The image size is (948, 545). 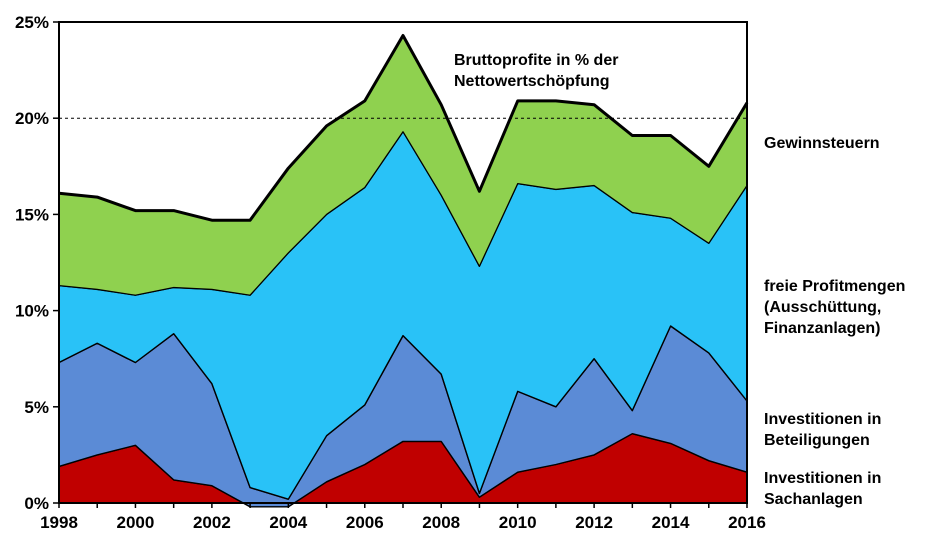 What do you see at coordinates (834, 286) in the screenshot?
I see `label-freie-profitmengen-1: freie Profitmengen` at bounding box center [834, 286].